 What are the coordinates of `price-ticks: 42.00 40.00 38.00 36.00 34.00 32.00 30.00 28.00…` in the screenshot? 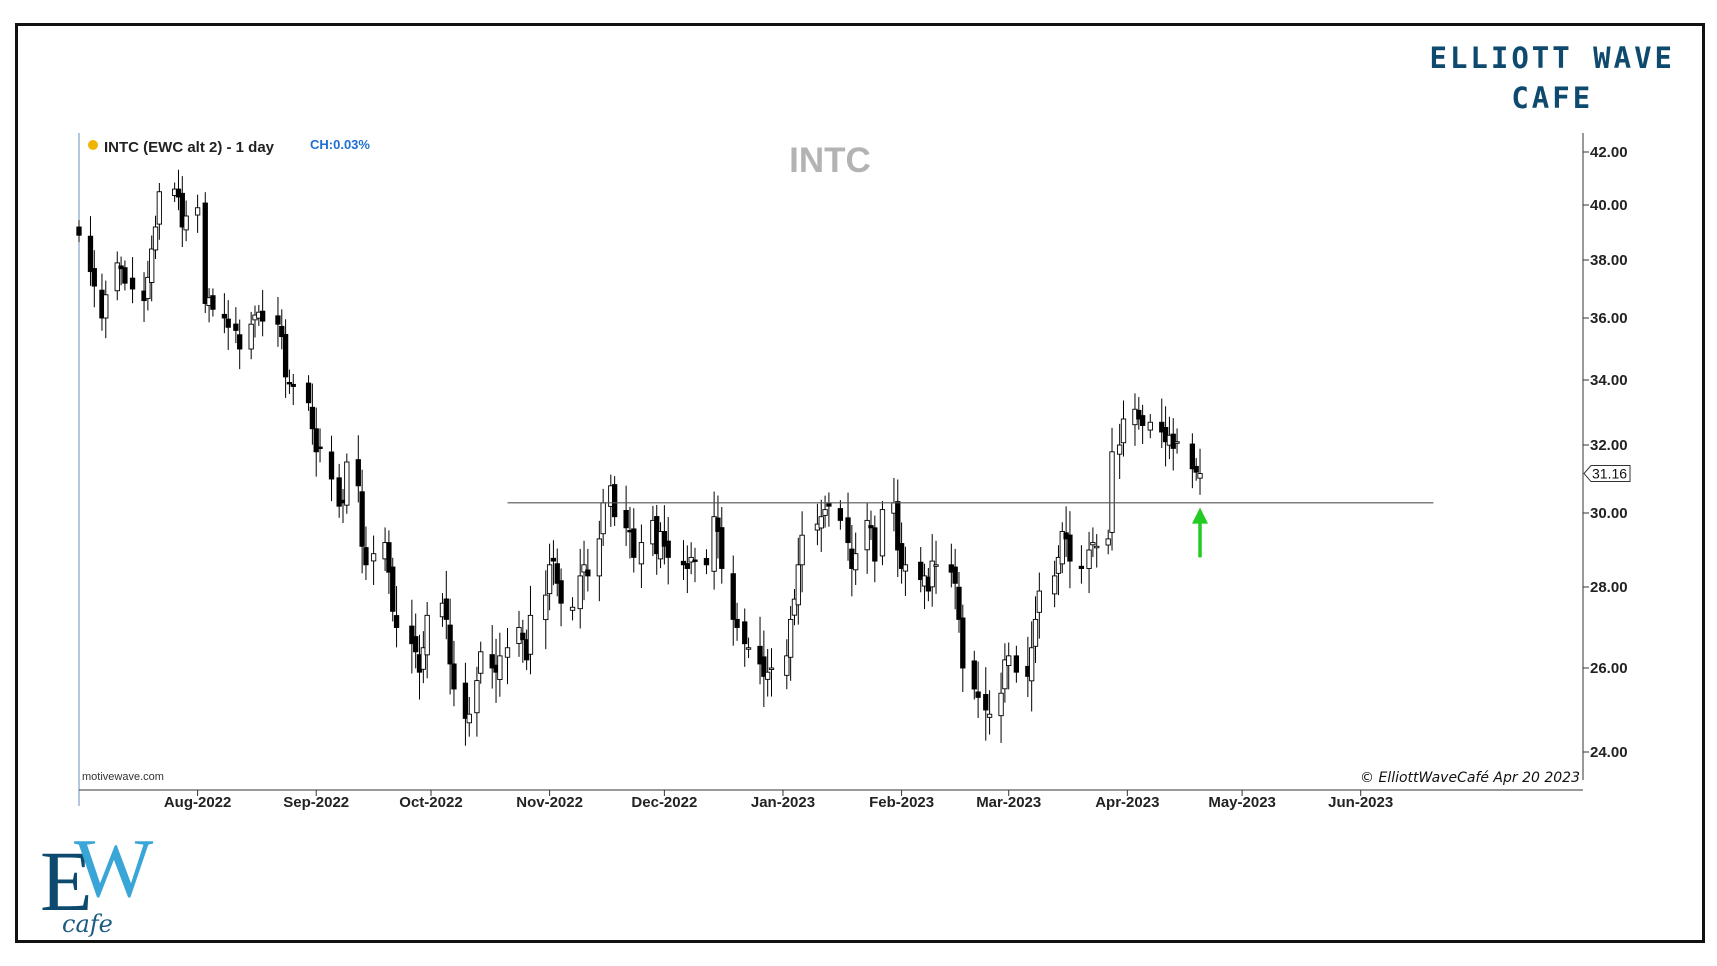 It's located at (1605, 452).